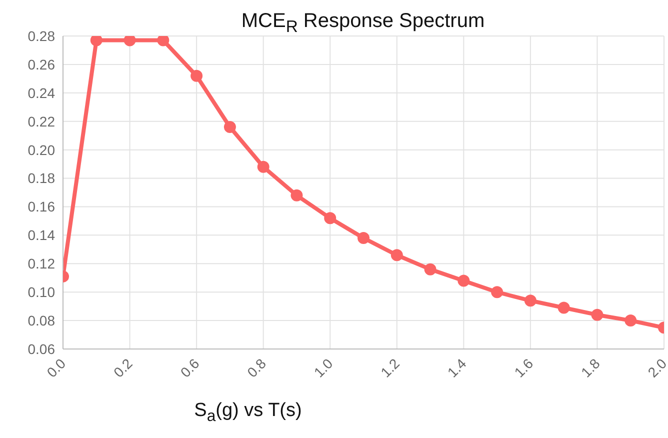  I want to click on y-tick-label: 0.14, so click(42, 235).